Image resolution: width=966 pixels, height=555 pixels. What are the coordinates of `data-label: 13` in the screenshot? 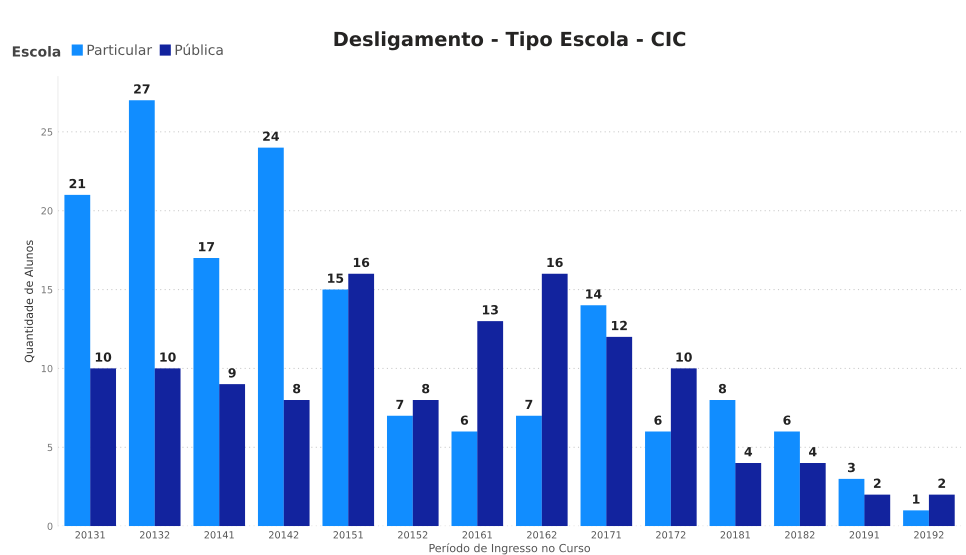 It's located at (490, 309).